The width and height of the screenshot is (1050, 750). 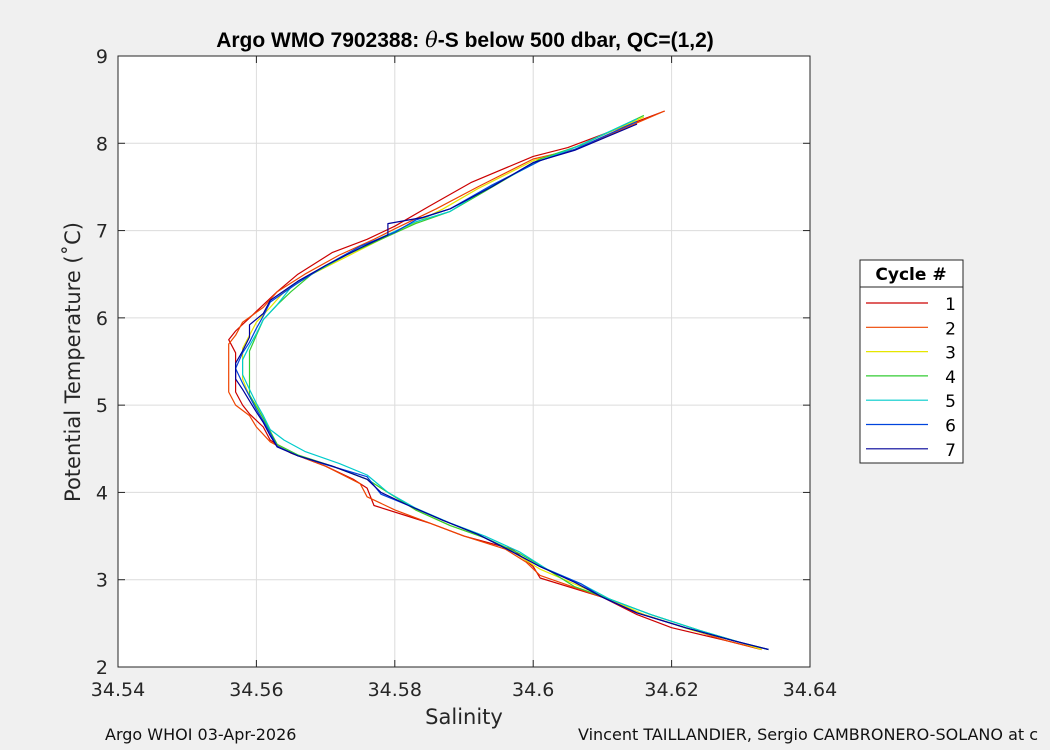 I want to click on legend-label-cycle-3: 3, so click(x=950, y=354).